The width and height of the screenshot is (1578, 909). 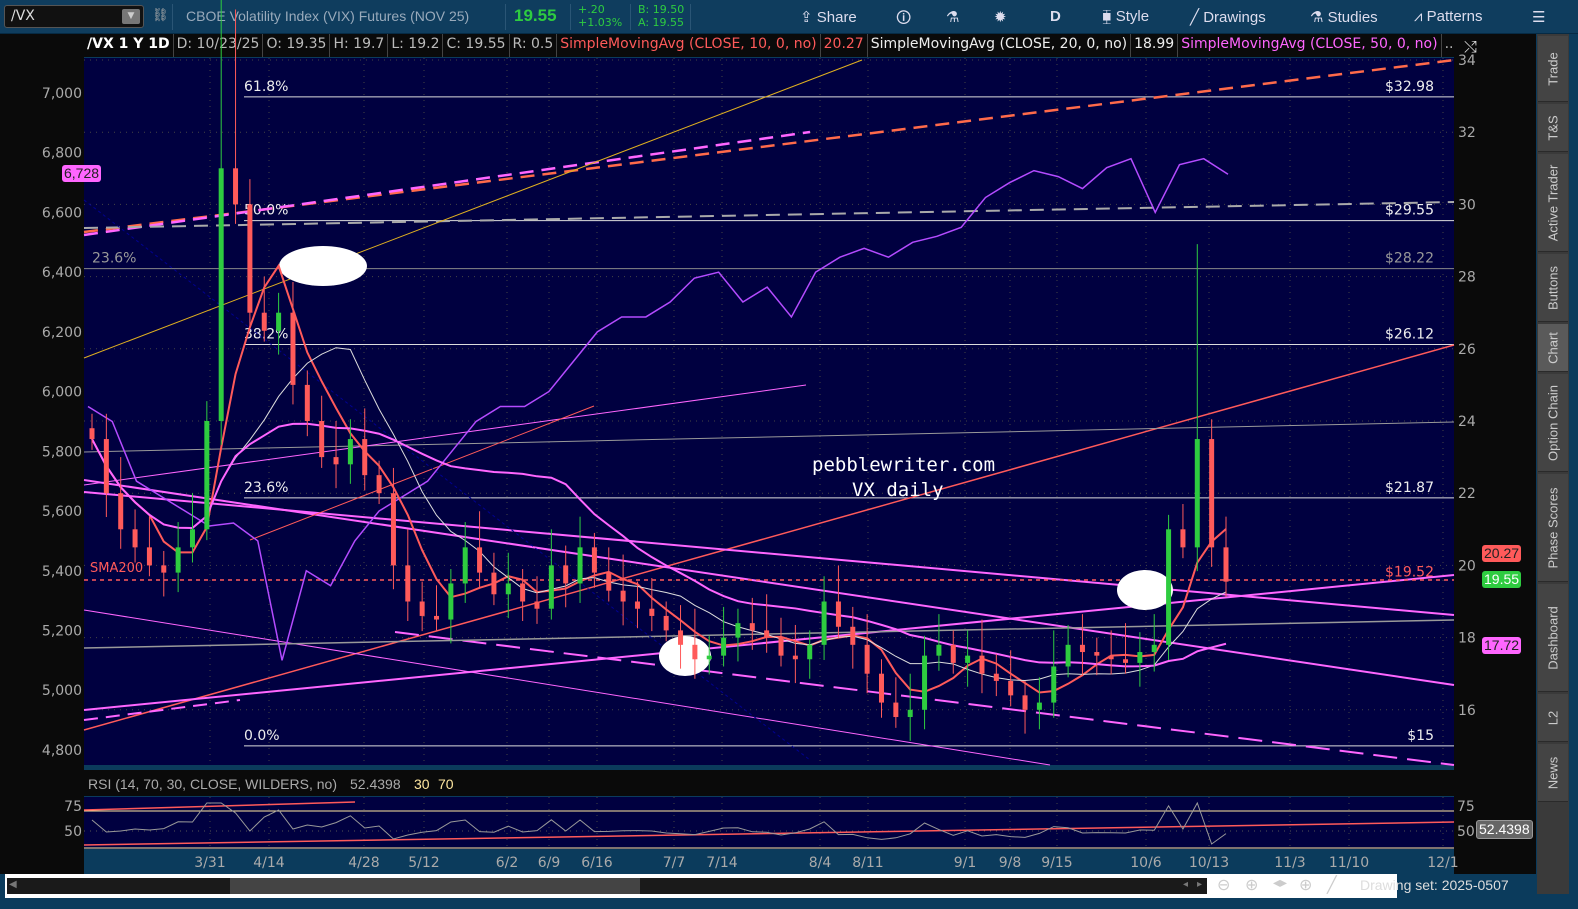 What do you see at coordinates (701, 886) in the screenshot?
I see `horizontal-scrollbar: ◀ ◂ ▸ ⊖ ⊕ ◂▸ ⊕ ╱` at bounding box center [701, 886].